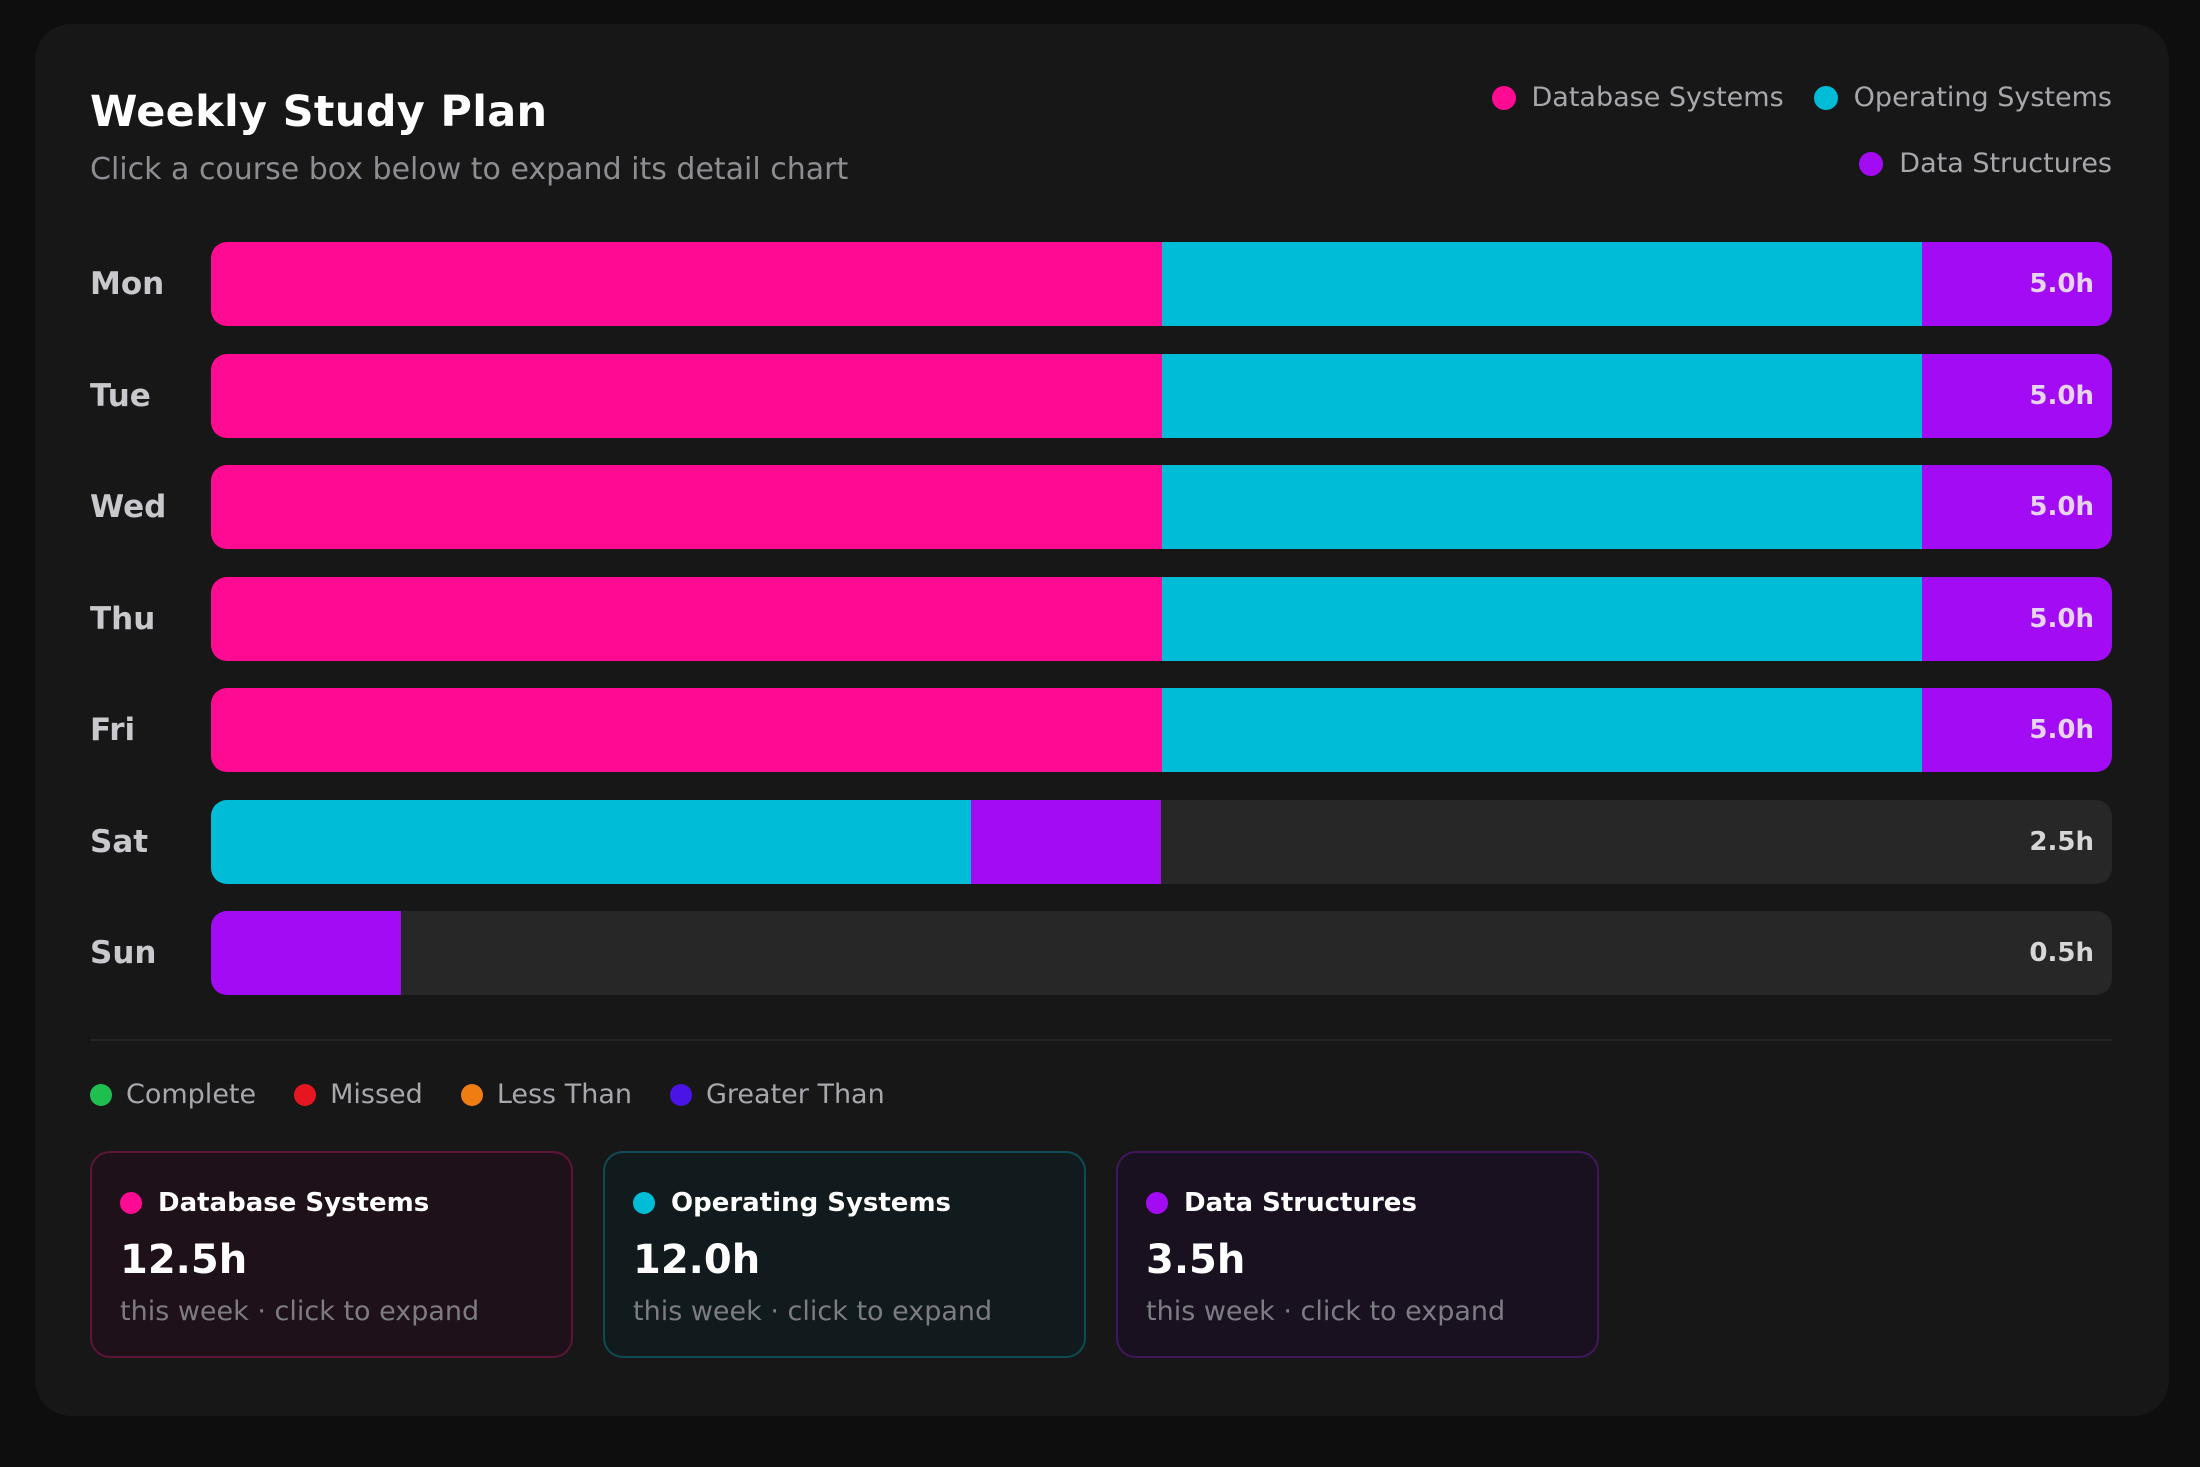 Image resolution: width=2200 pixels, height=1467 pixels. I want to click on status-label: Less Than, so click(564, 1094).